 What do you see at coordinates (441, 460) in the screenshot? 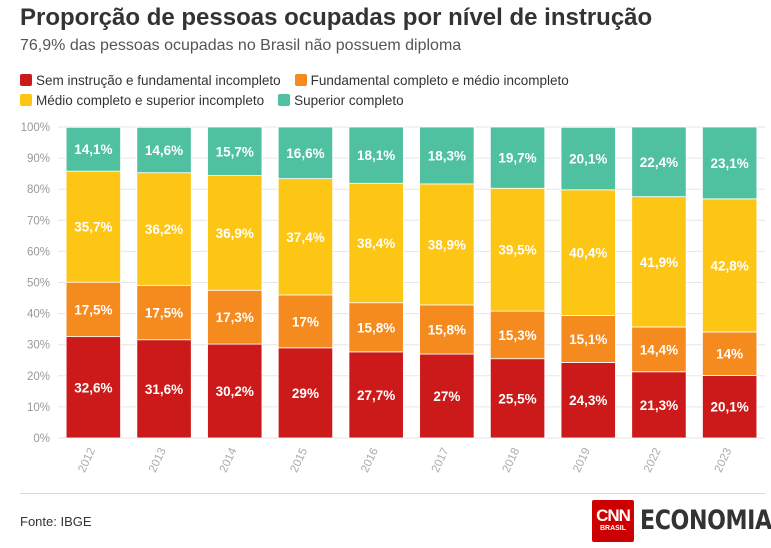
I see `x-tick-label: 2017` at bounding box center [441, 460].